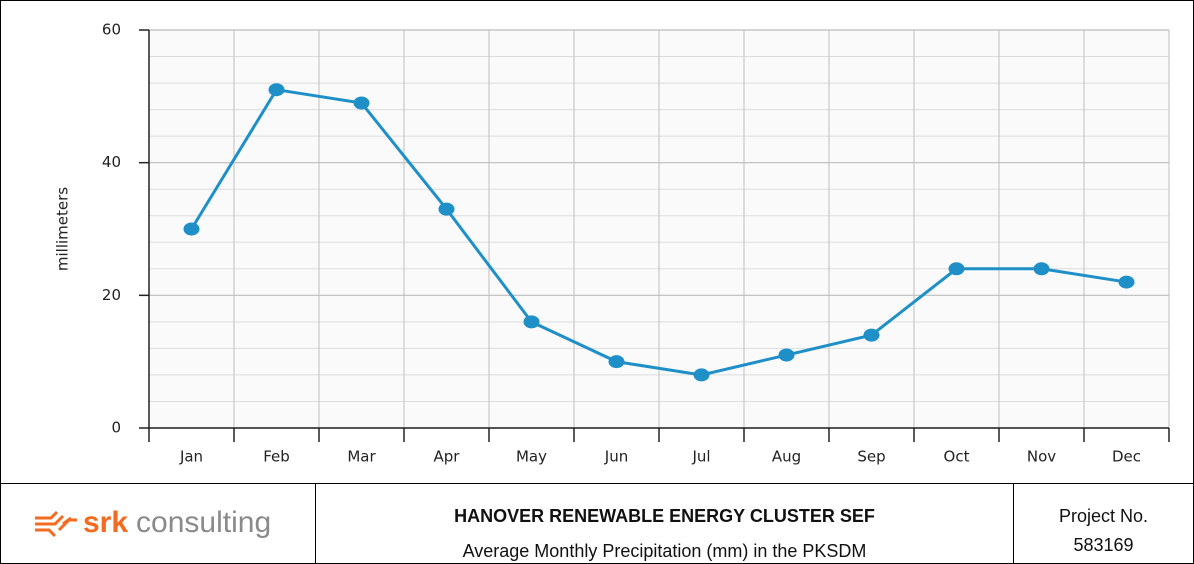  What do you see at coordinates (447, 457) in the screenshot?
I see `x-tick-label: Apr` at bounding box center [447, 457].